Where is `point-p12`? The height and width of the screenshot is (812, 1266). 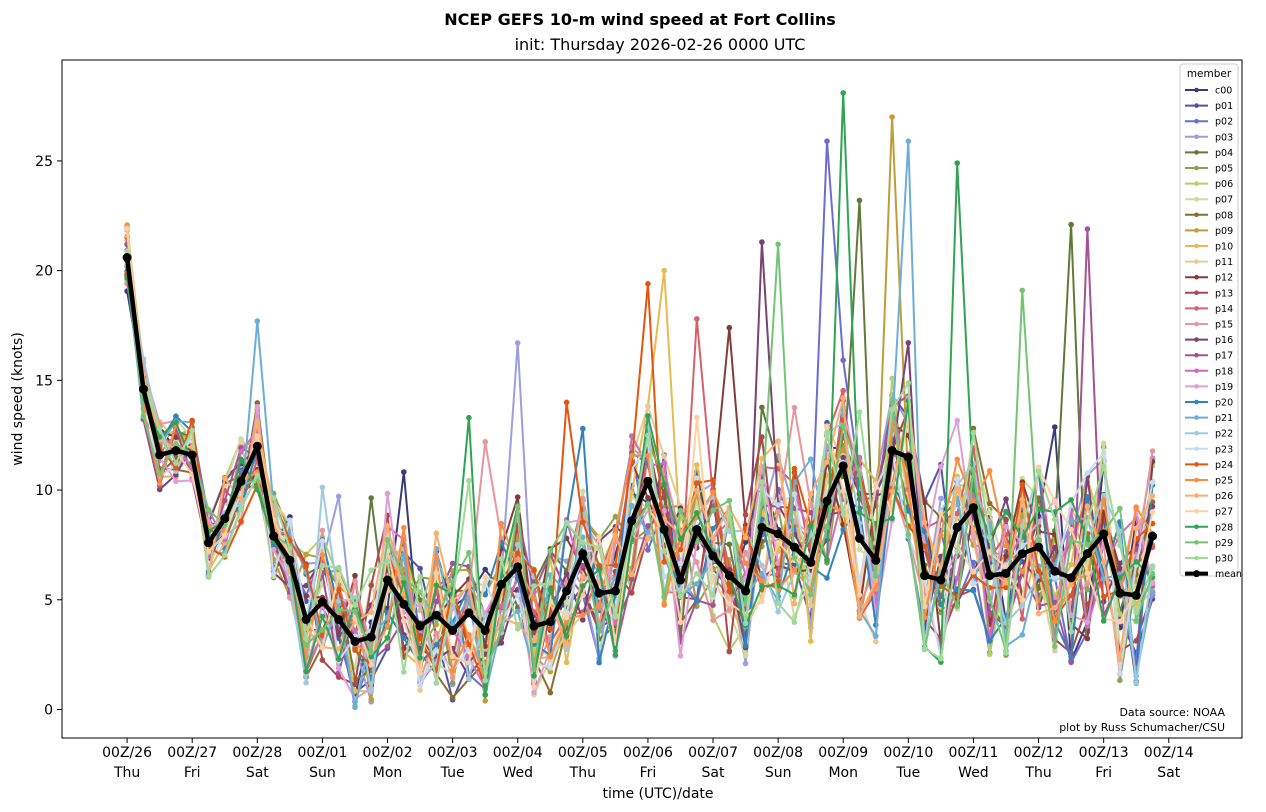 point-p12 is located at coordinates (517, 497).